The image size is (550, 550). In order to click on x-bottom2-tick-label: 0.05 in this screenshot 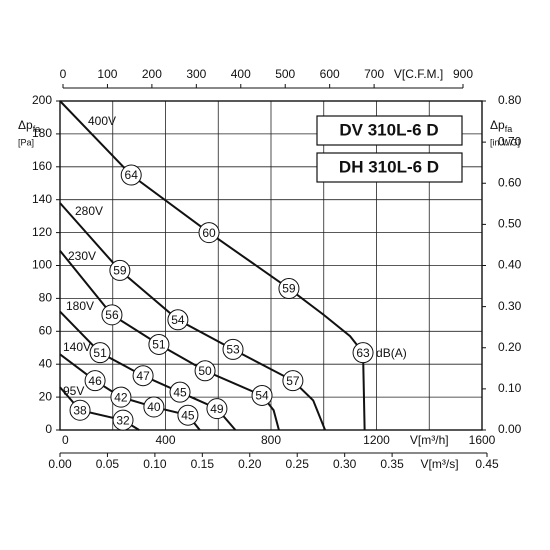, I will do `click(108, 464)`.